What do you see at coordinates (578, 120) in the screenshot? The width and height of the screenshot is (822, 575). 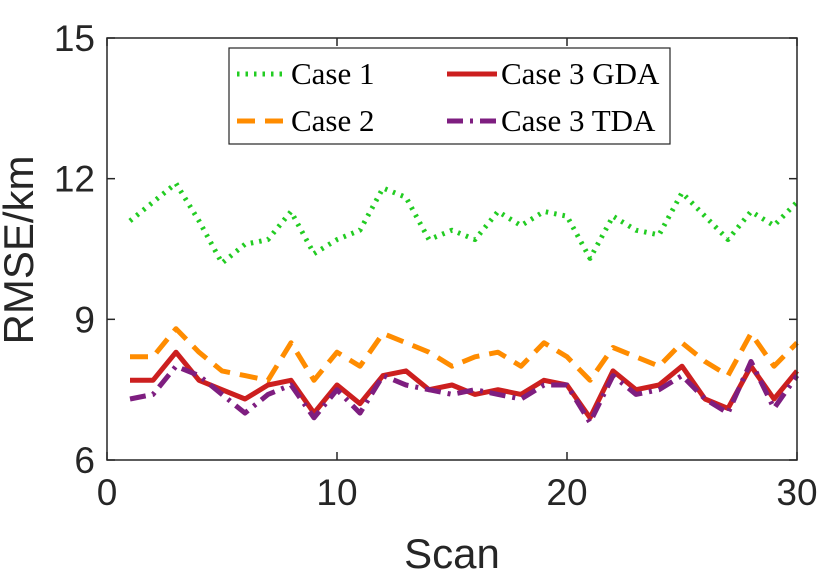 I see `legend-label-case-3-tda: Case 3 TDA` at bounding box center [578, 120].